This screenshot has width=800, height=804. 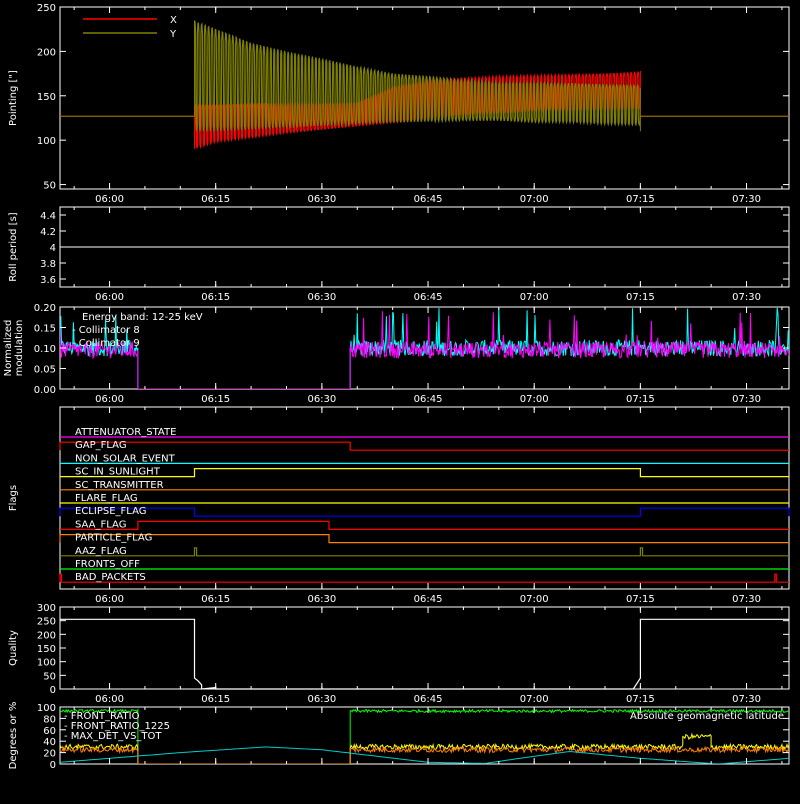 I want to click on flag-label-particle-flag: PARTICLE_FLAG, so click(x=113, y=538).